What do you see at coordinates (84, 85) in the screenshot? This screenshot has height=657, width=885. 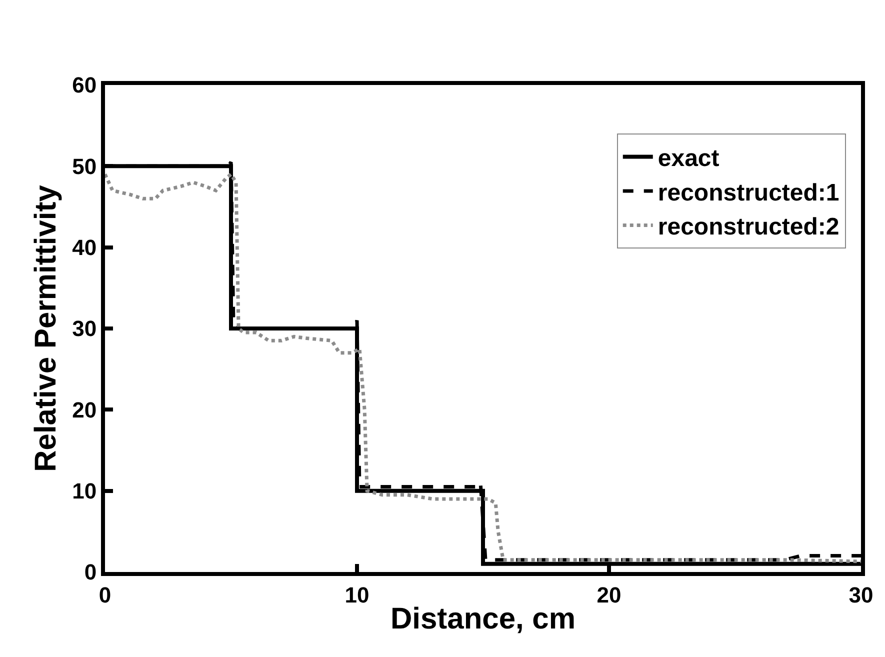 I see `y-tick-label: 60` at bounding box center [84, 85].